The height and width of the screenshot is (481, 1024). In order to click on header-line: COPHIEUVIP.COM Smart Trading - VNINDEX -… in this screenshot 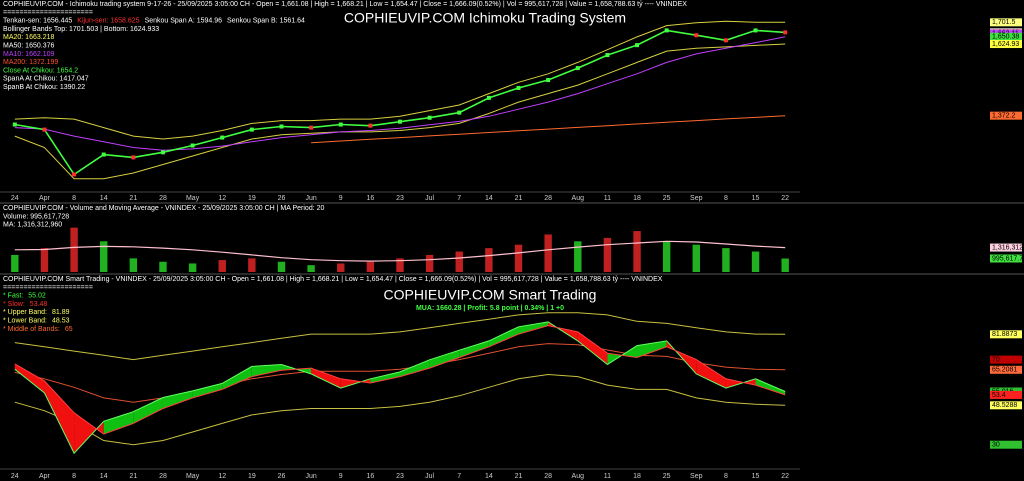, I will do `click(333, 279)`.